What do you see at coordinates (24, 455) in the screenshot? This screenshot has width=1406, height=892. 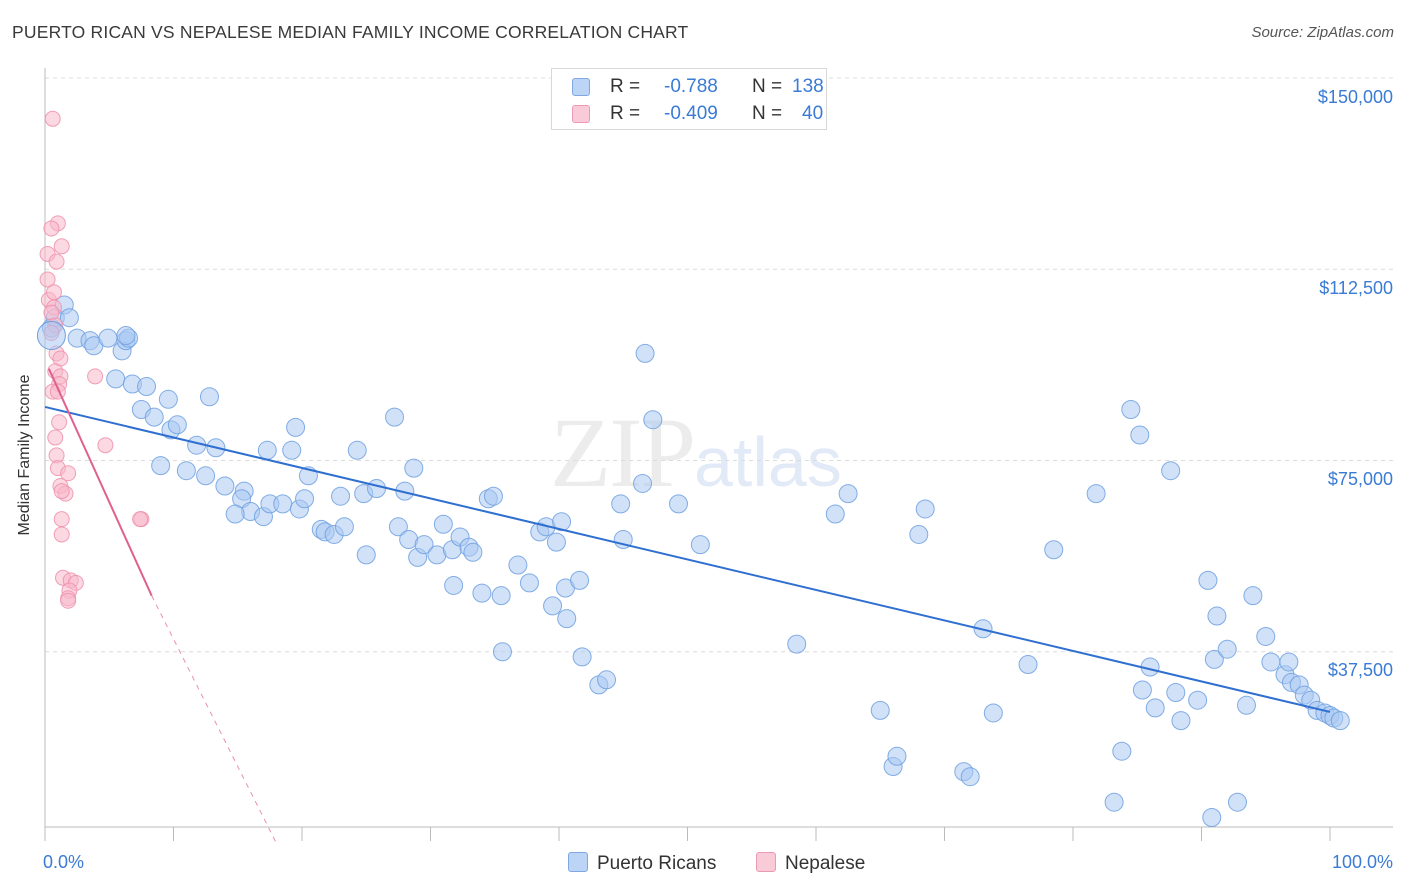 I see `y-axis-label: Median Family Income` at bounding box center [24, 455].